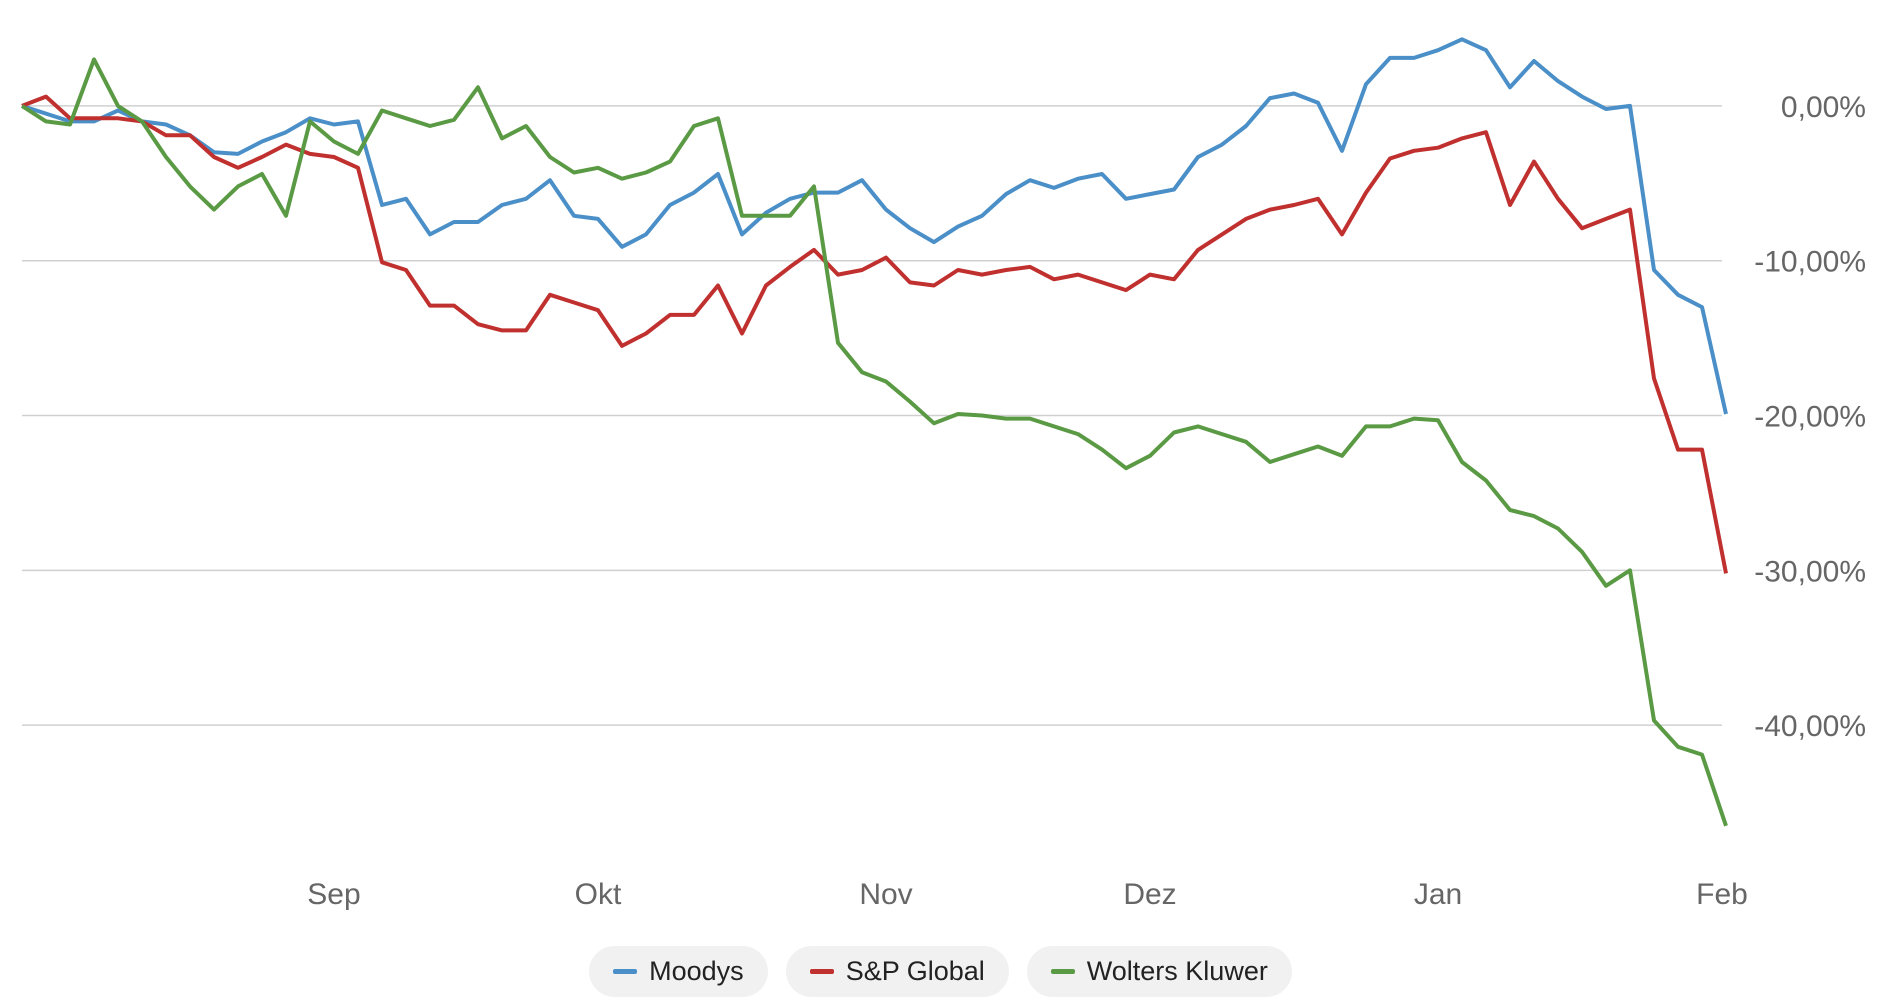  I want to click on y-tick-label: -40,00%, so click(1810, 726).